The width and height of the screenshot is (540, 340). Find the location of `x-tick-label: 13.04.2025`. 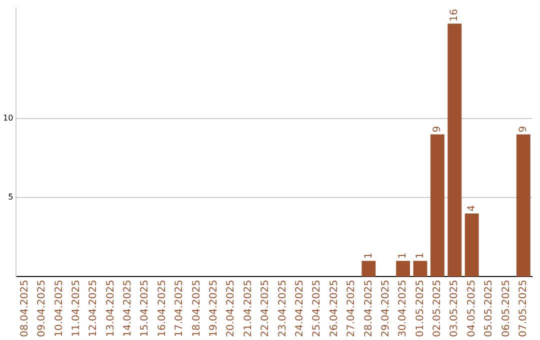

x-tick-label: 13.04.2025 is located at coordinates (110, 309).